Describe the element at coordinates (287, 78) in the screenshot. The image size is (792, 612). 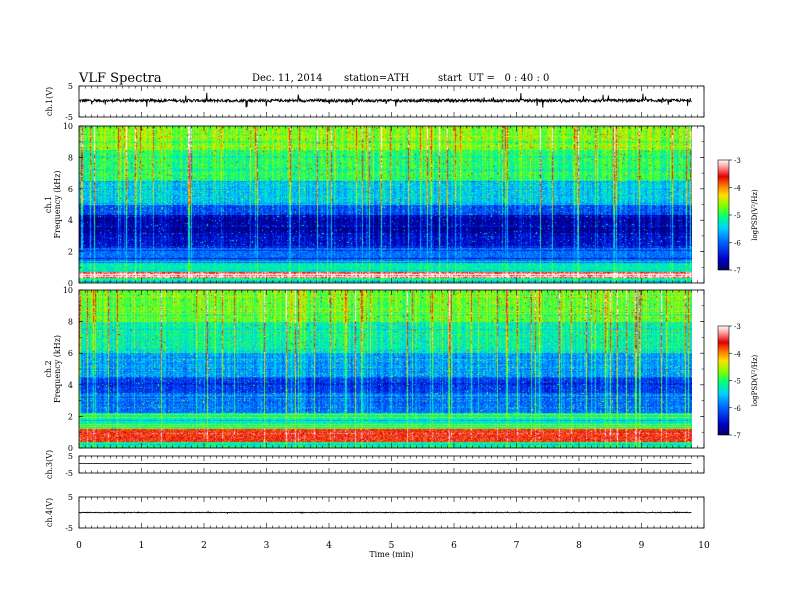
I see `date-label: Dec. 11, 2014` at that location.